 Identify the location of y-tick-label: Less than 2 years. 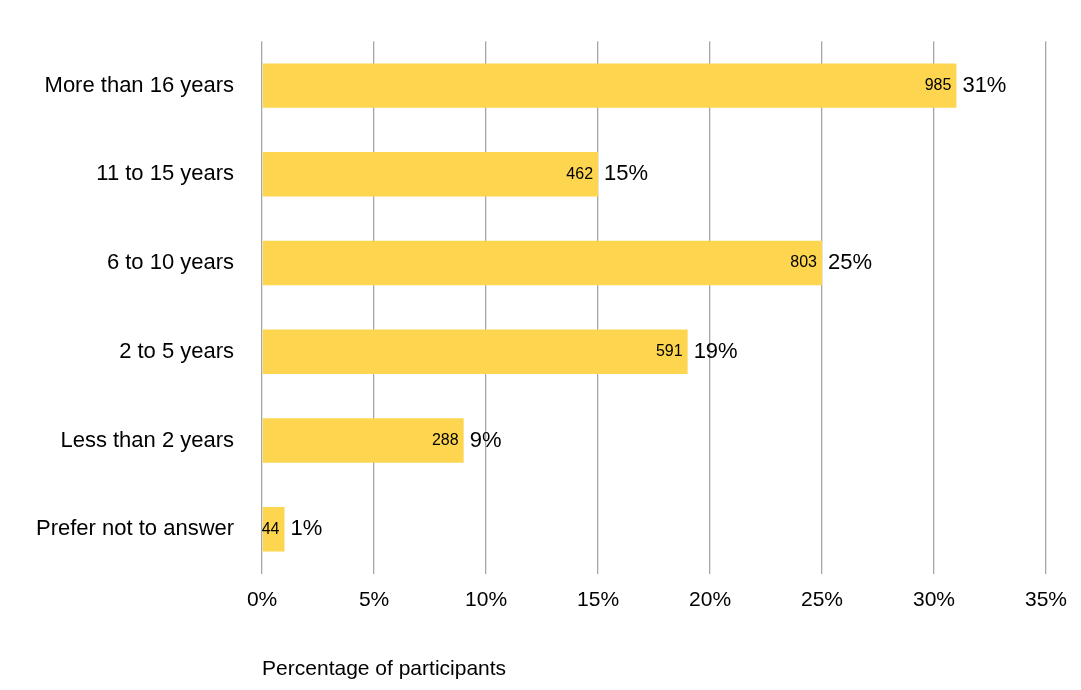
(147, 439).